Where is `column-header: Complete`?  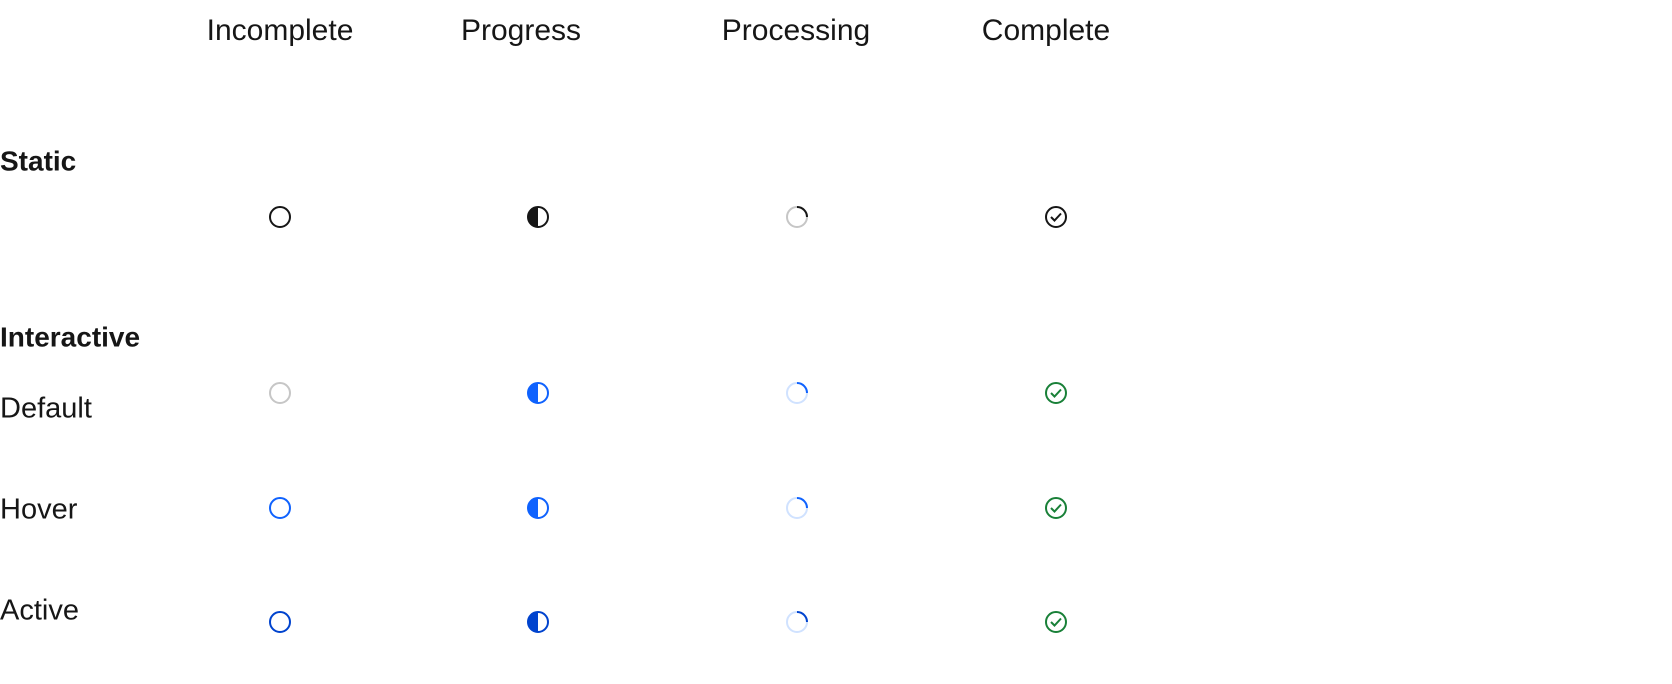 column-header: Complete is located at coordinates (1046, 30).